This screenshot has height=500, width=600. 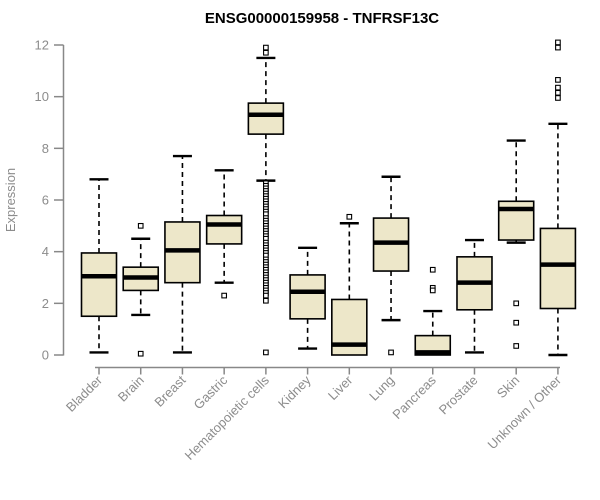 What do you see at coordinates (508, 387) in the screenshot?
I see `x-tick-label: Skin` at bounding box center [508, 387].